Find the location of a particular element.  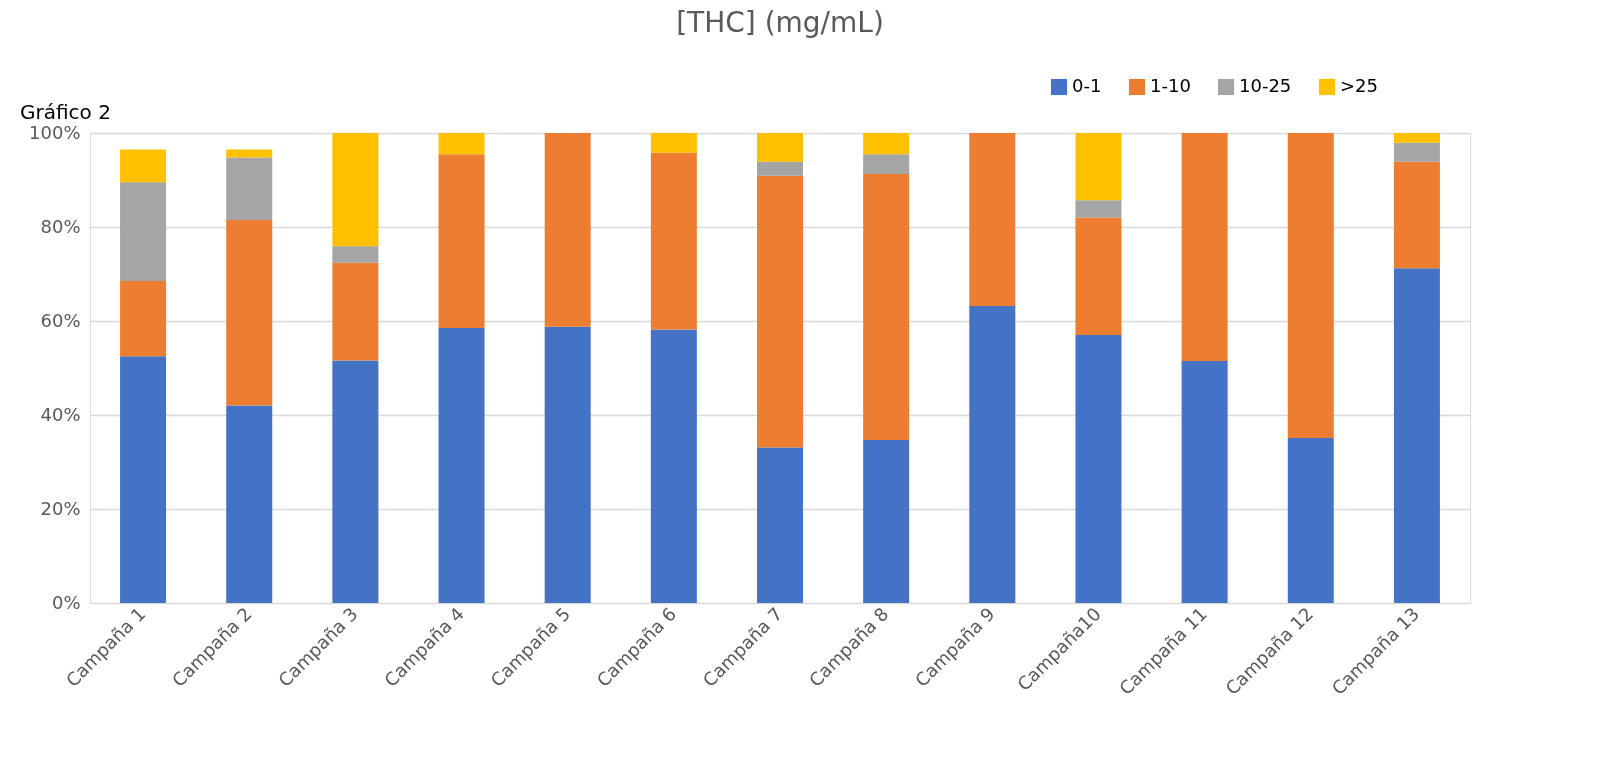

legend-label: 0-1 is located at coordinates (1087, 85).